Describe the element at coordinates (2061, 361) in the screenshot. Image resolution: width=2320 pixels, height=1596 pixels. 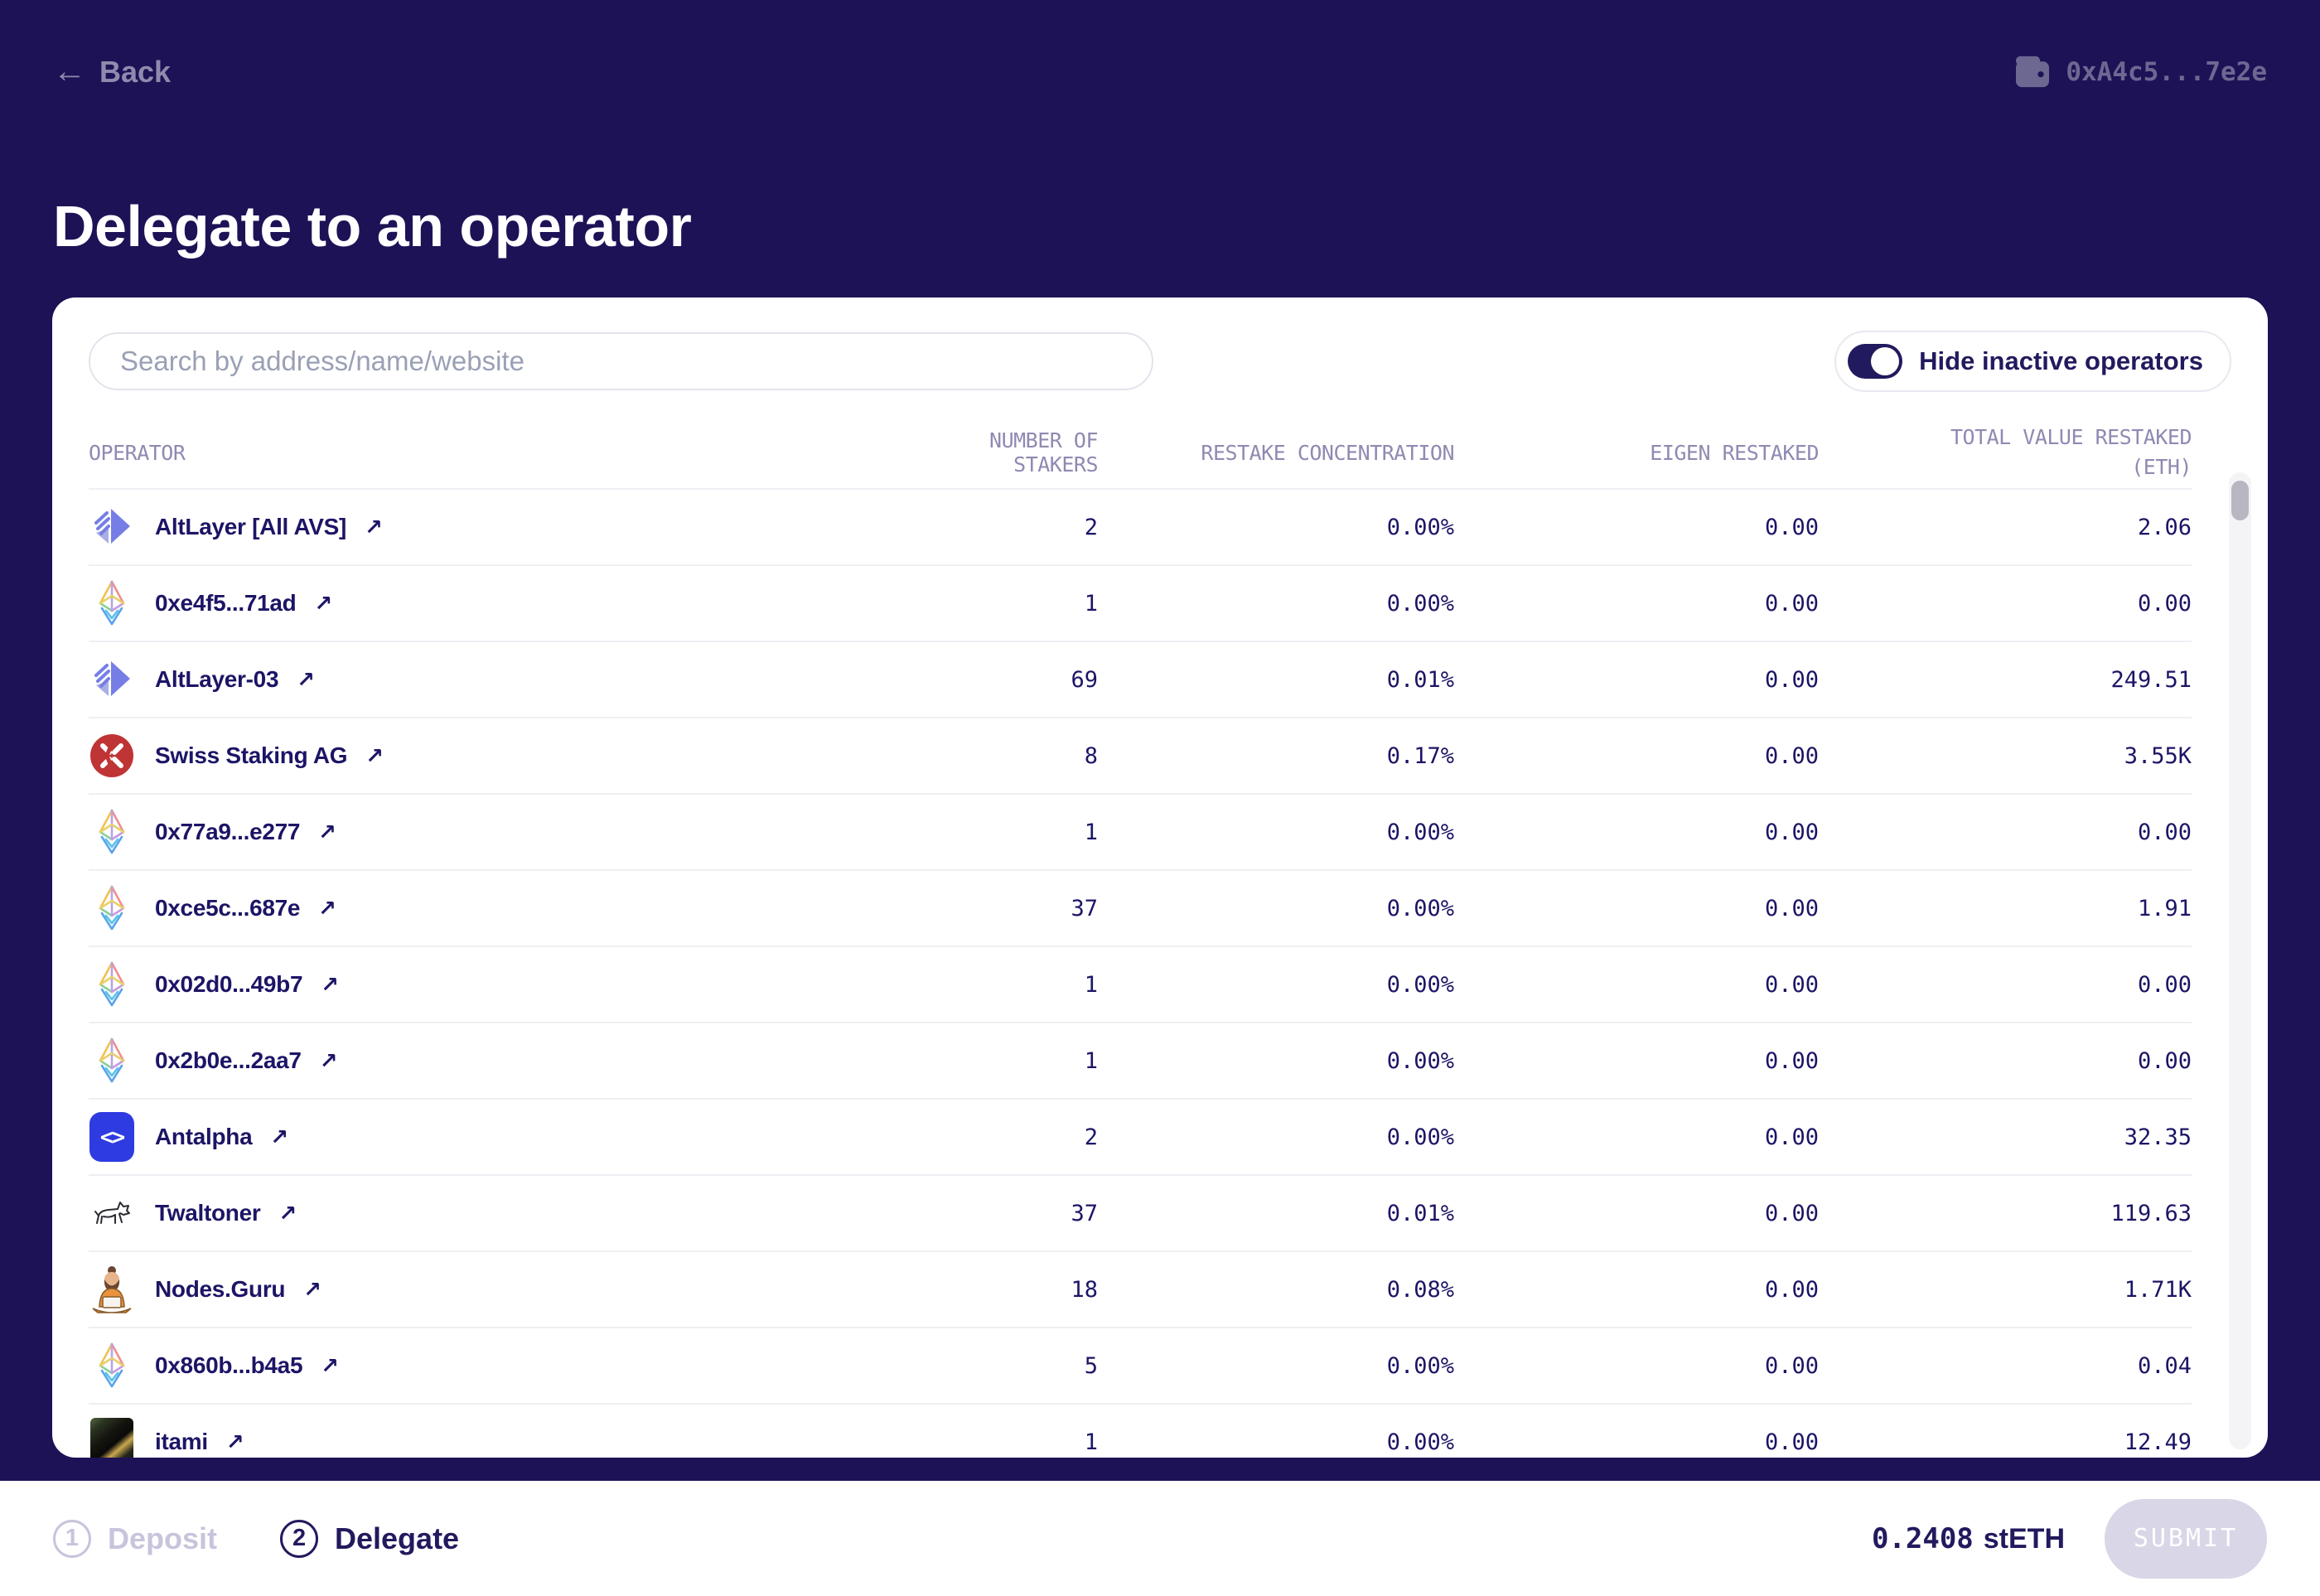
I see `toggle-label: Hide inactive operators` at that location.